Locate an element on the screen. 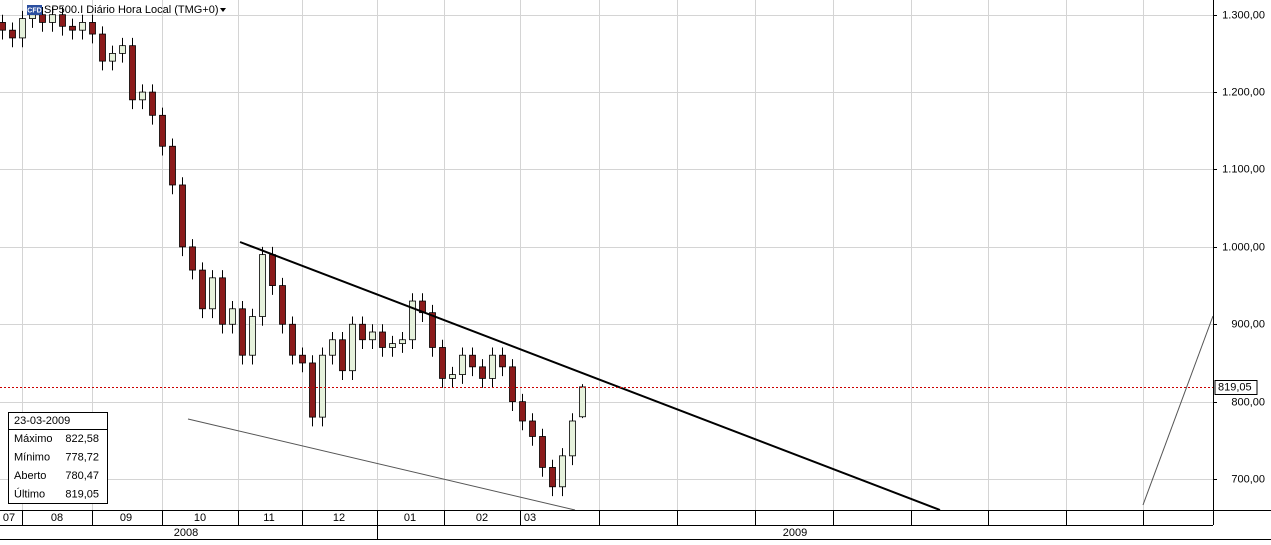 This screenshot has height=545, width=1271. badge: CFD is located at coordinates (34, 10).